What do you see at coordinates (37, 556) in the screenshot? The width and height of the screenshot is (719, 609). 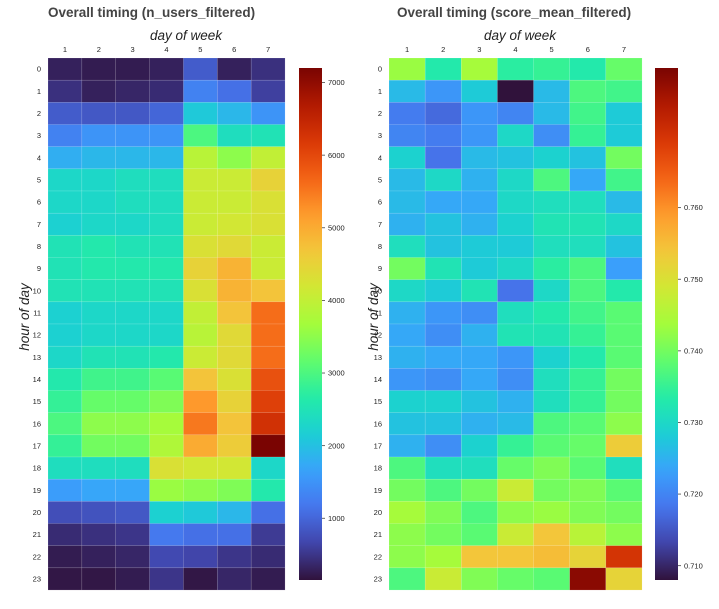 I see `y-tick-label: 22` at bounding box center [37, 556].